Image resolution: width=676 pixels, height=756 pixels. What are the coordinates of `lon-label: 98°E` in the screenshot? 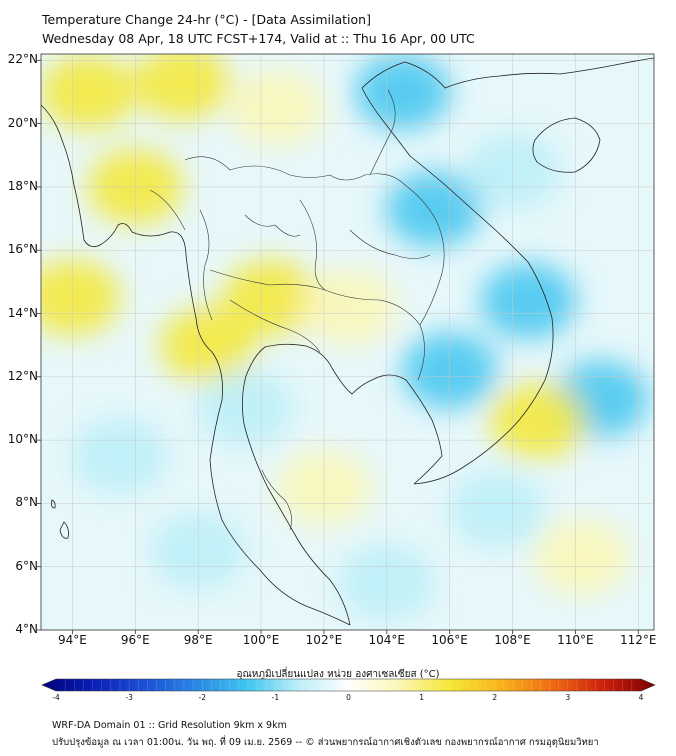 It's located at (198, 640).